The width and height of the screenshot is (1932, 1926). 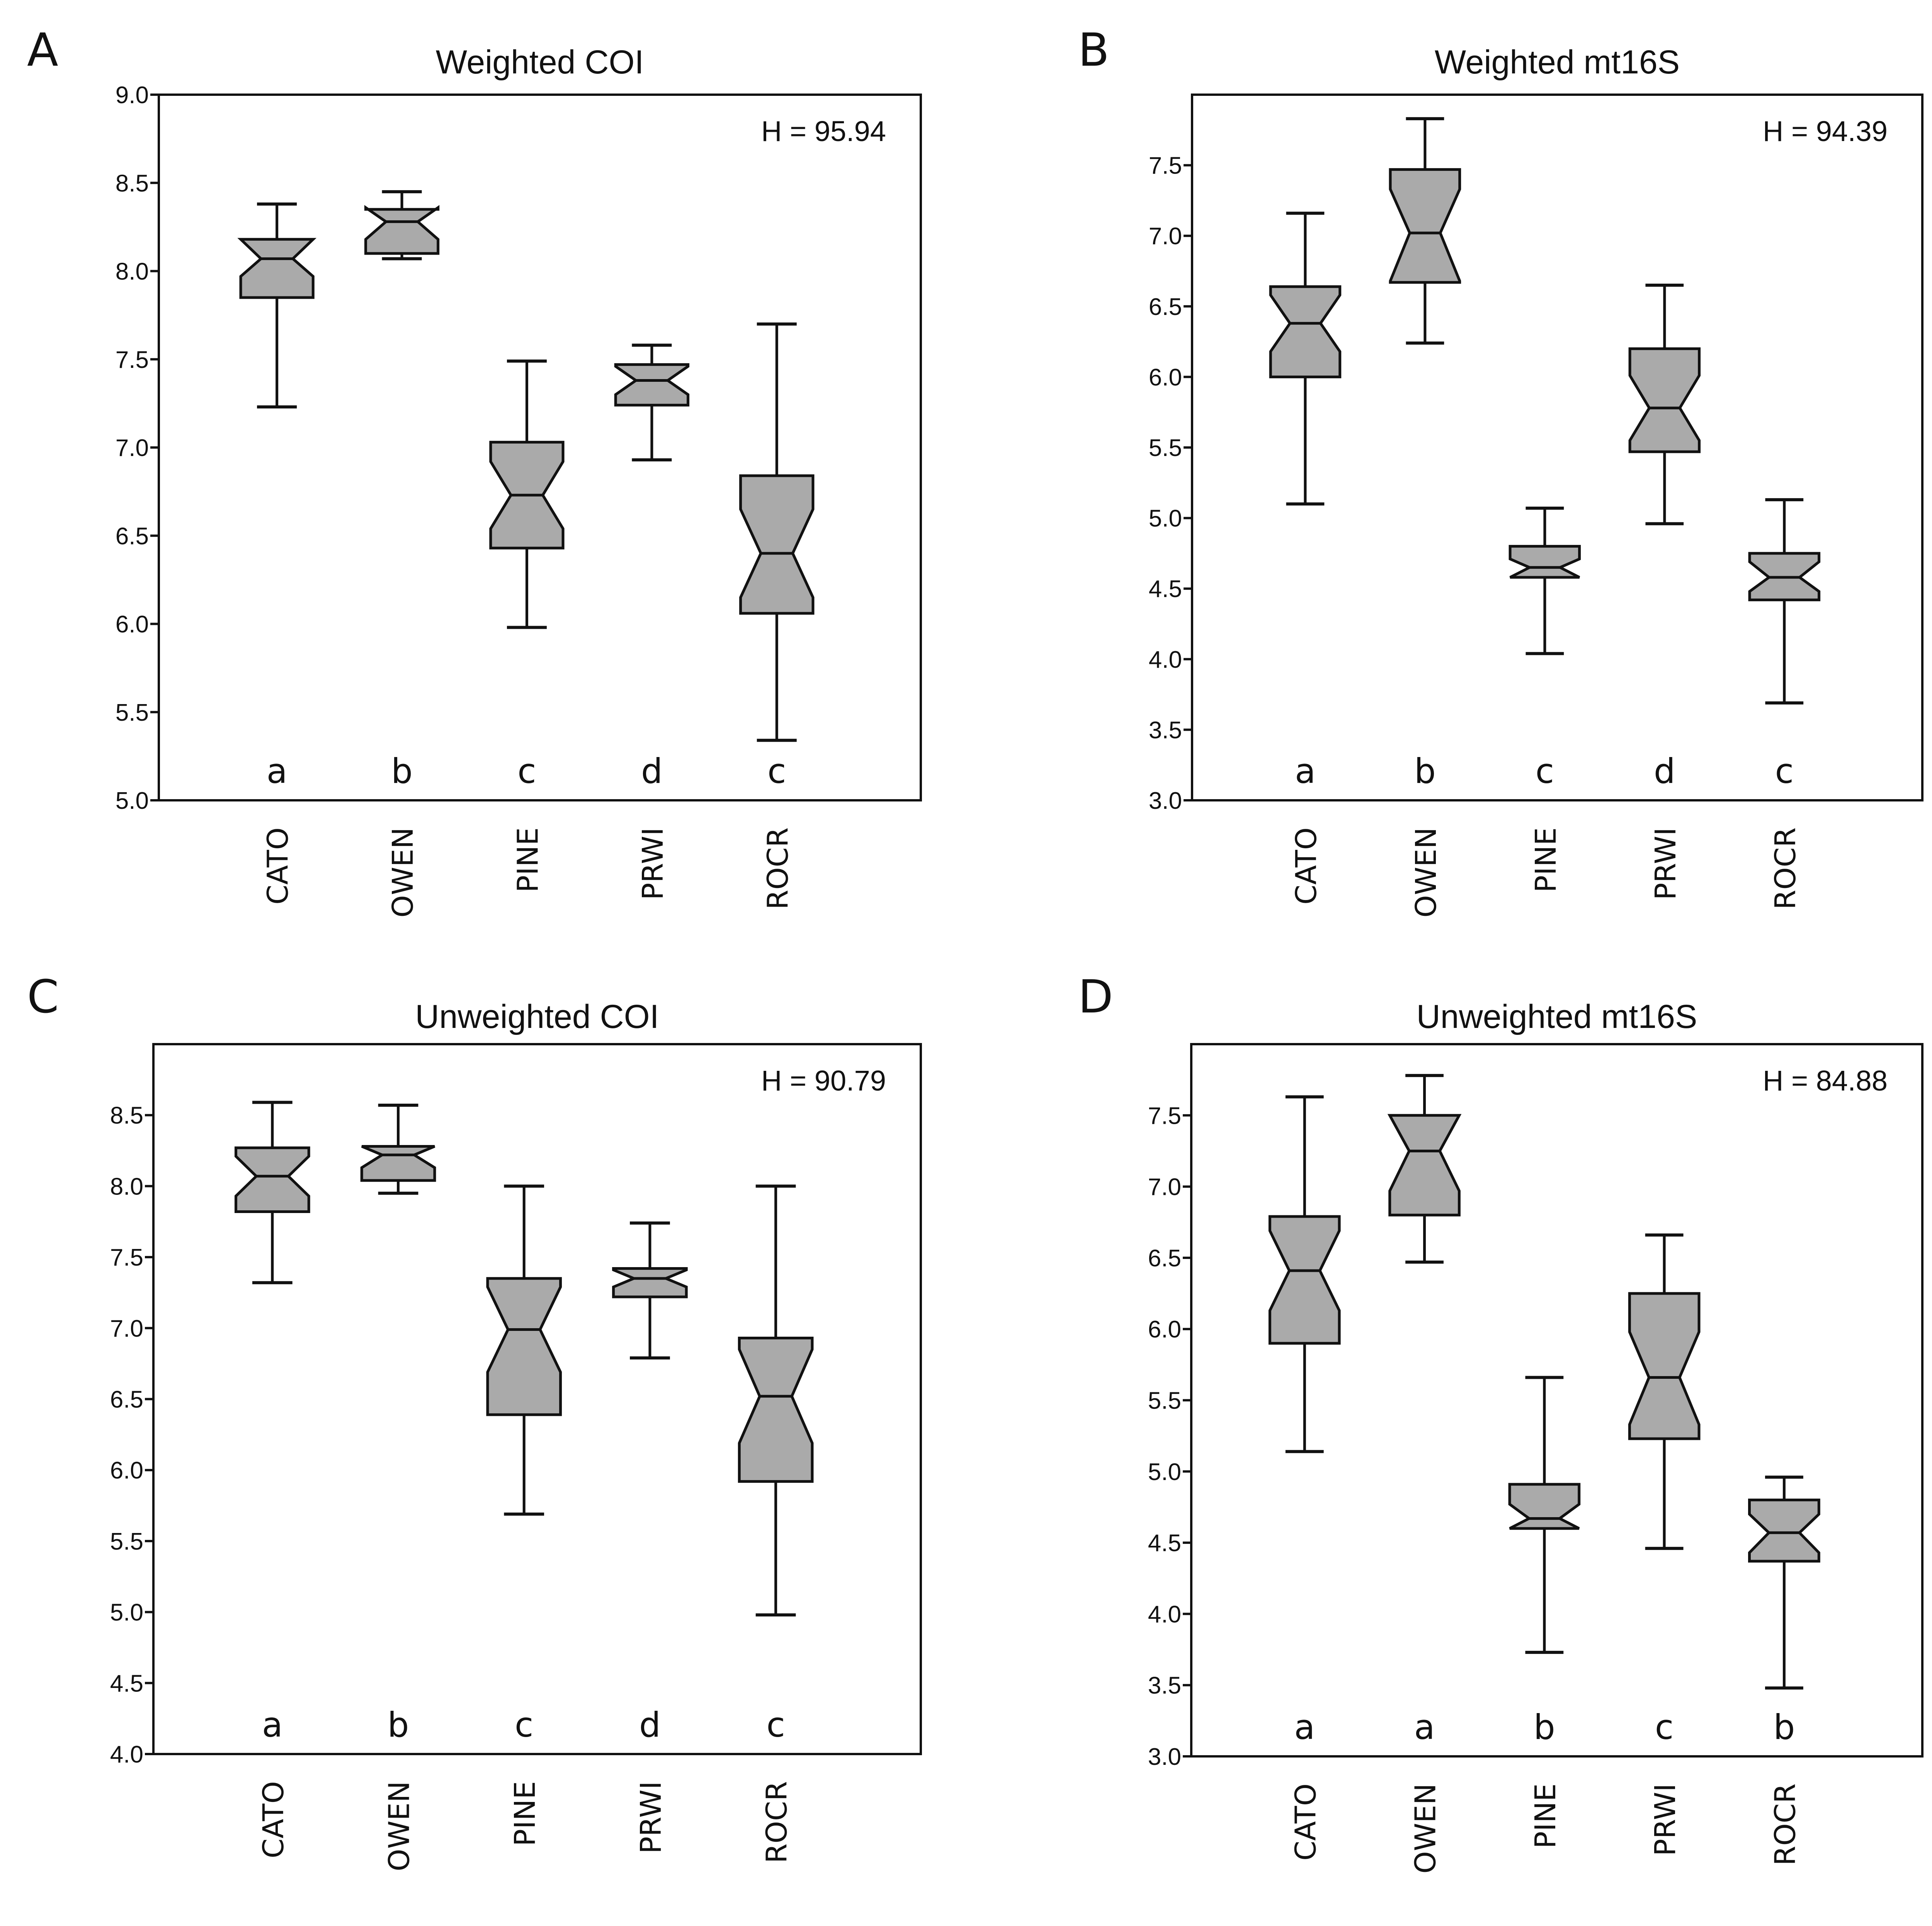 What do you see at coordinates (278, 866) in the screenshot?
I see `x-tick-label: CATO` at bounding box center [278, 866].